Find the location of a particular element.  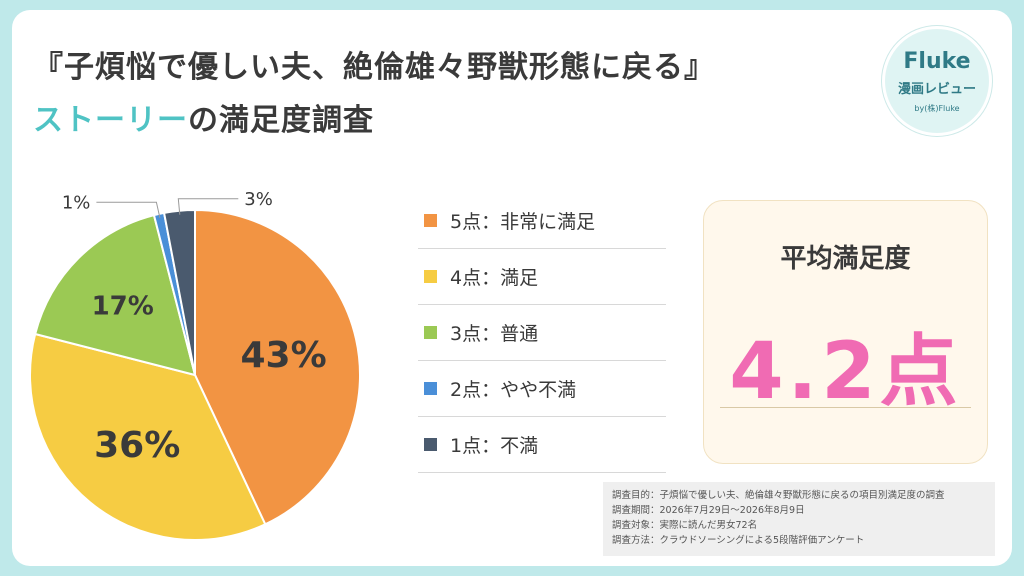

slice-value-label: 17% is located at coordinates (123, 307).